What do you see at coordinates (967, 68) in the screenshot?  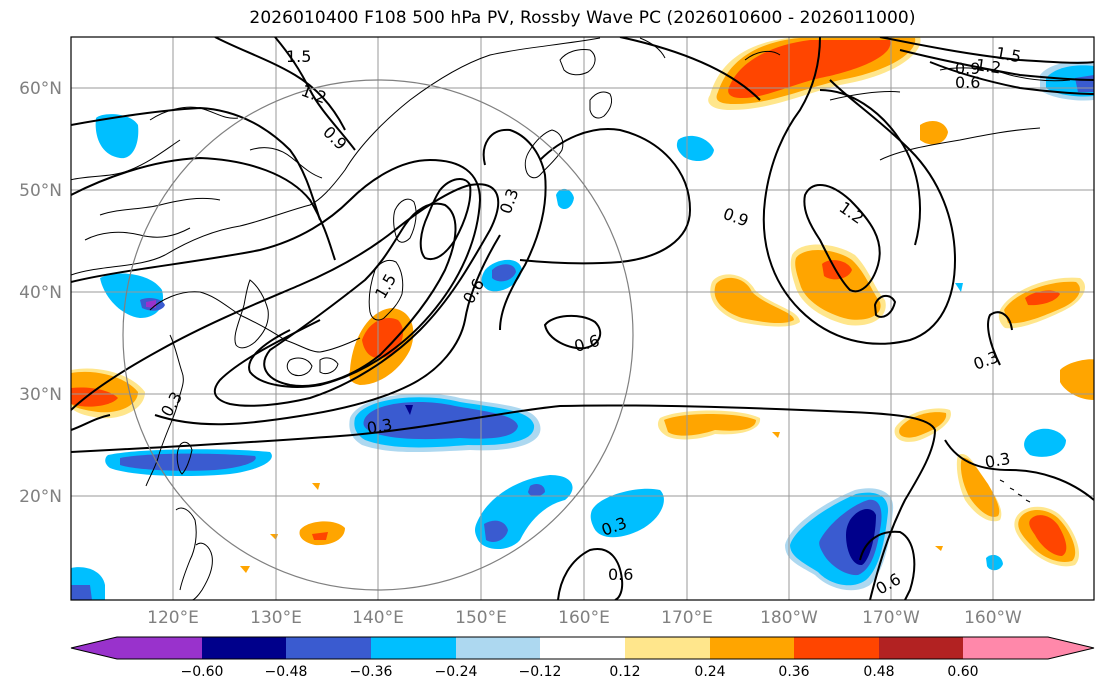 I see `contour-label: 0.9` at bounding box center [967, 68].